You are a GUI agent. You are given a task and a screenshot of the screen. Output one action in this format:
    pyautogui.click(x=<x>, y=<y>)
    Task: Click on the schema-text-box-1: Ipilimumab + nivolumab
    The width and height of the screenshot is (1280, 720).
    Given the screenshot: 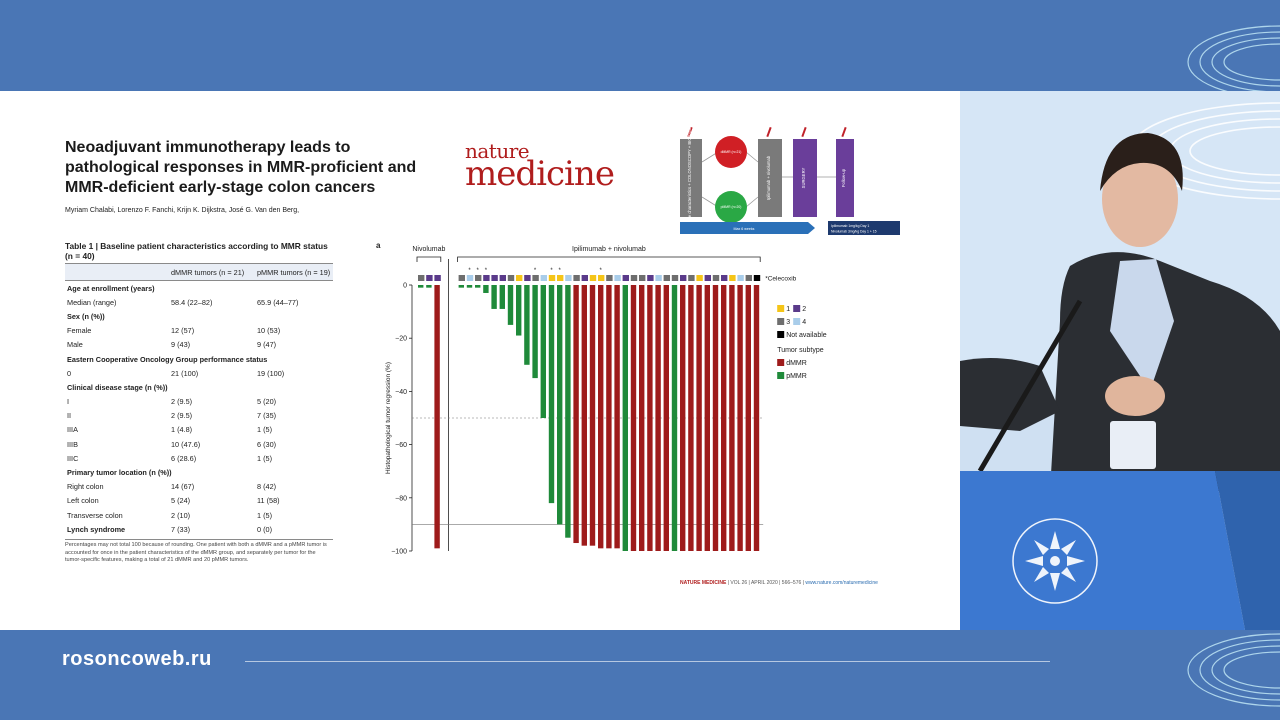 What is the action you would take?
    pyautogui.click(x=768, y=177)
    